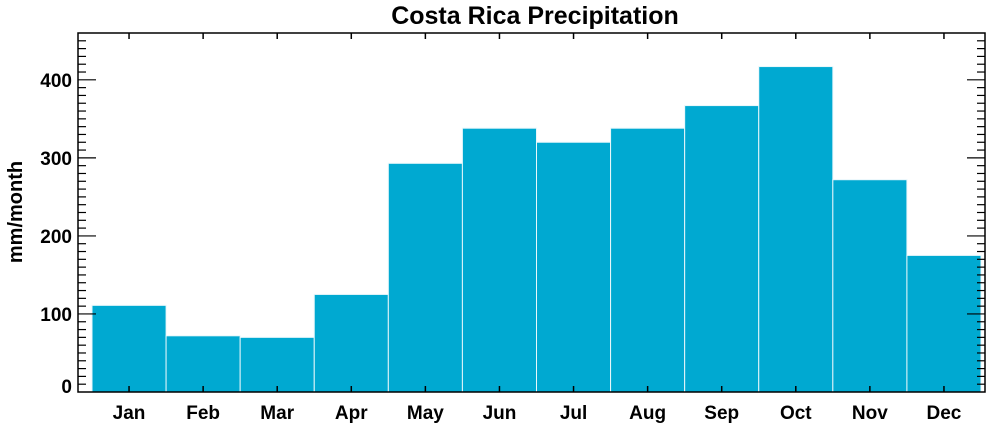 Image resolution: width=1000 pixels, height=427 pixels. What do you see at coordinates (870, 413) in the screenshot?
I see `x-tick-label: Nov` at bounding box center [870, 413].